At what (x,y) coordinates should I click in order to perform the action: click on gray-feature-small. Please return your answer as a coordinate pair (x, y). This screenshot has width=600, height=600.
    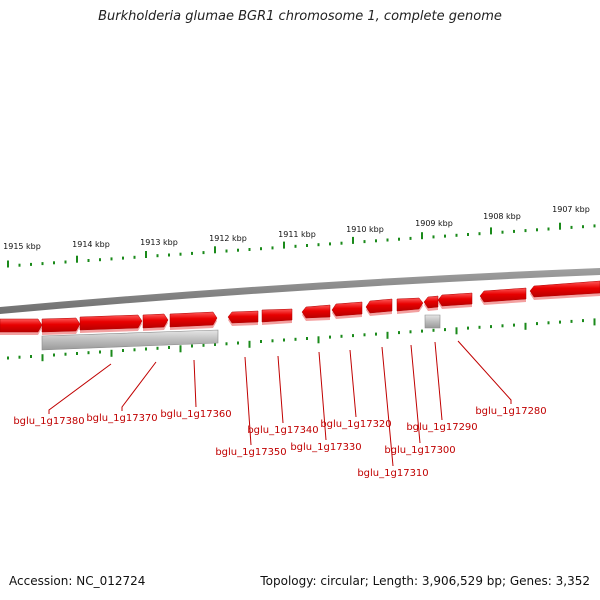
    Looking at the image, I should click on (432, 321).